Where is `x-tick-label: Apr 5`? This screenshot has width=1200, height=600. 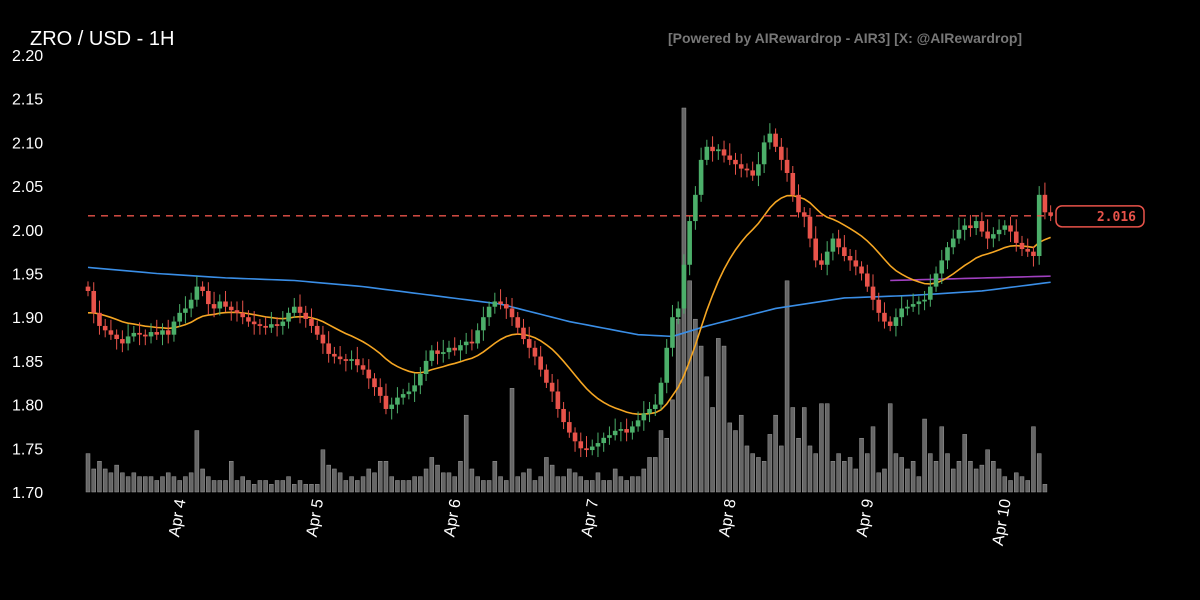 x-tick-label: Apr 5 is located at coordinates (315, 518).